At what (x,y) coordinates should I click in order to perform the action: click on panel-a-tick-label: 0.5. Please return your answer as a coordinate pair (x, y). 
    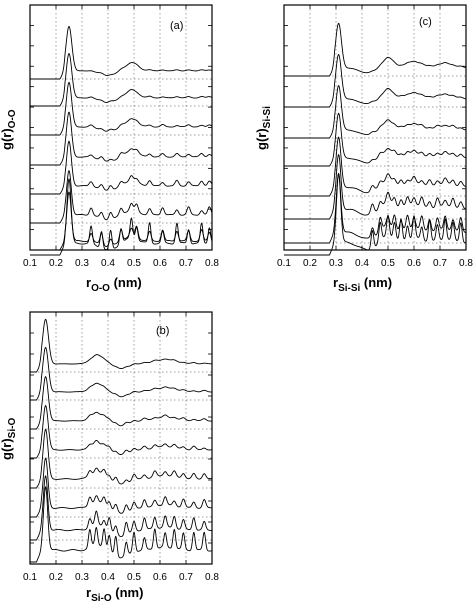
    Looking at the image, I should click on (134, 263).